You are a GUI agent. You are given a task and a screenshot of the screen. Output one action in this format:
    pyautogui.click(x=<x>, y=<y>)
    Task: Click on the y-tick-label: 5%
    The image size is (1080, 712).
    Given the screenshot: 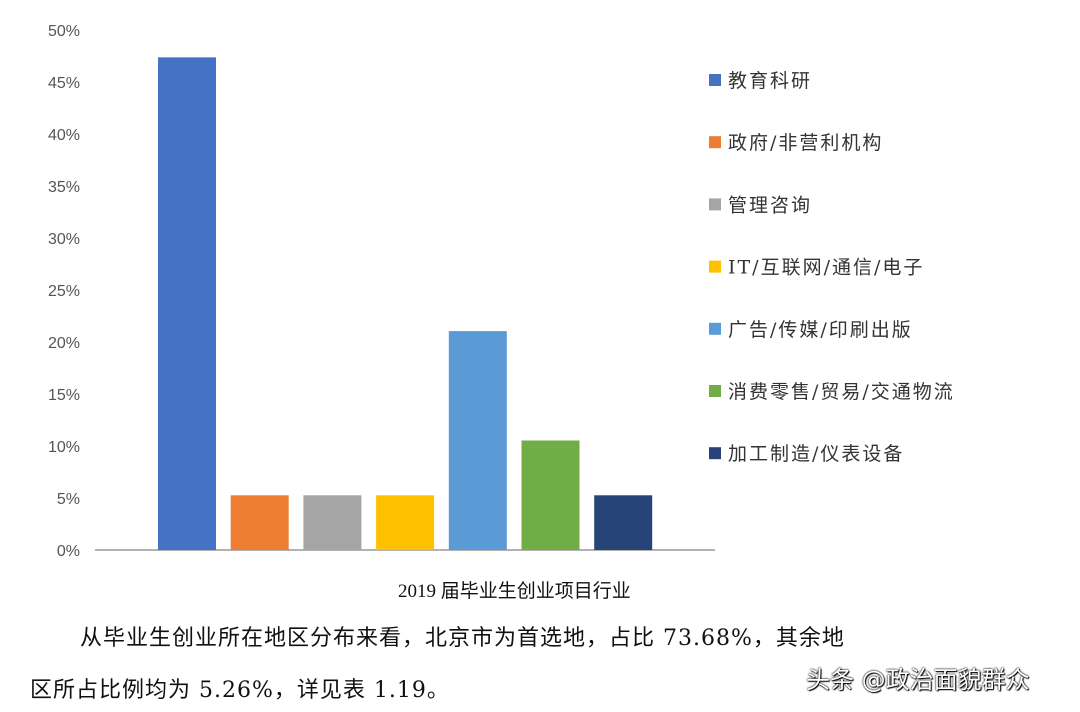 What is the action you would take?
    pyautogui.click(x=68, y=499)
    